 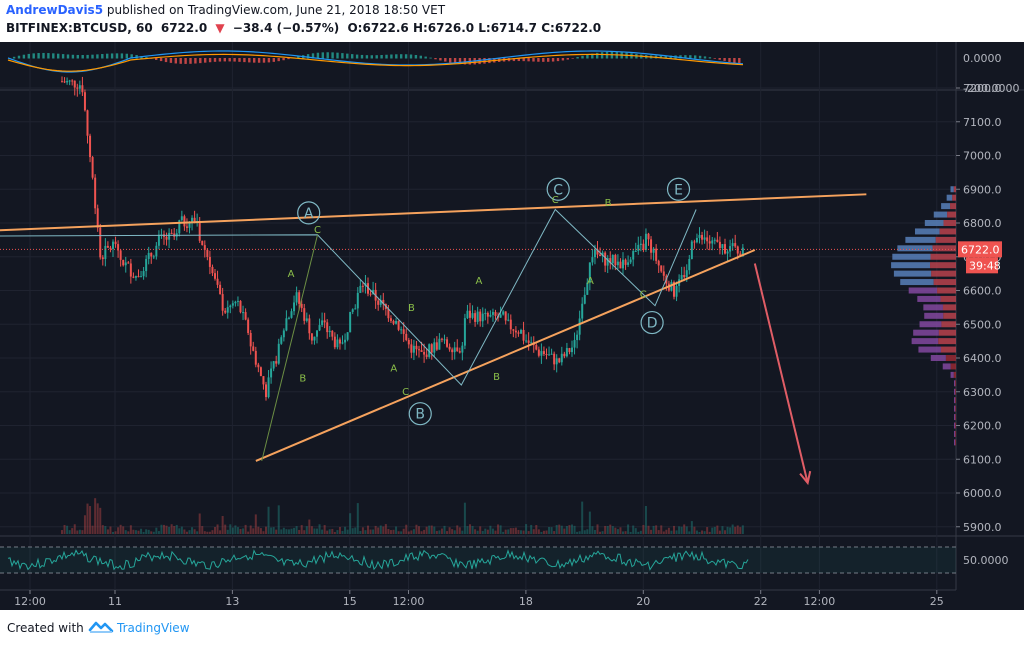 I want to click on sub-wave-label: A, so click(x=393, y=369).